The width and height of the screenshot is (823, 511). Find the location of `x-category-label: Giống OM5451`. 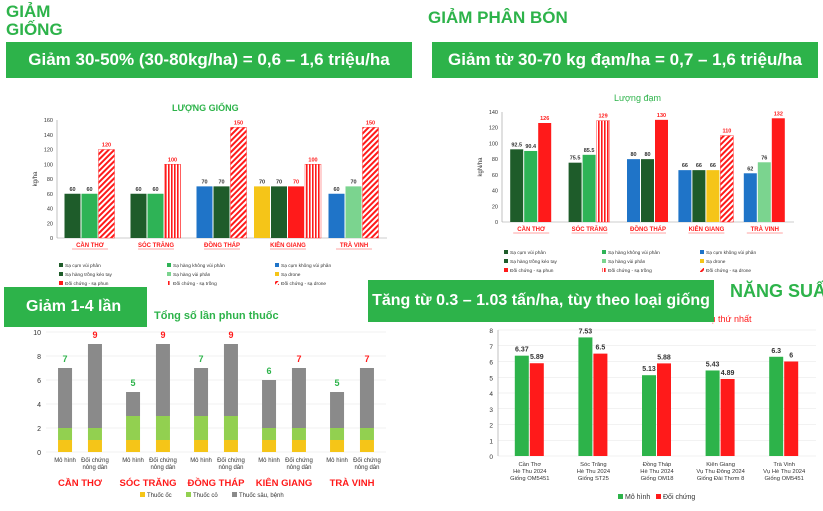

x-category-label: Giống OM5451 is located at coordinates (529, 479).